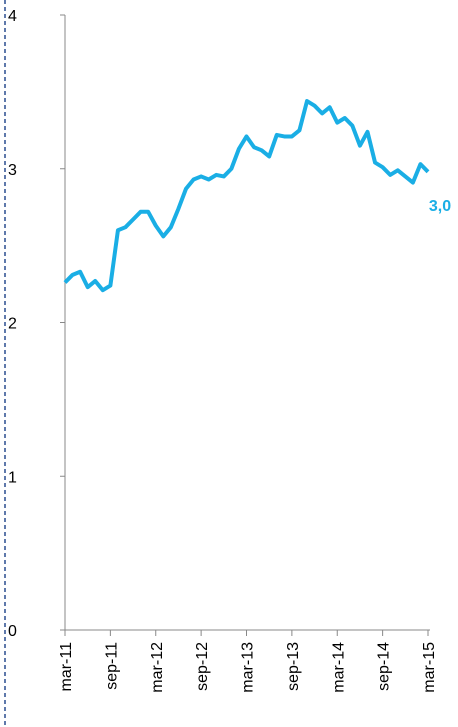 This screenshot has width=458, height=727. What do you see at coordinates (293, 666) in the screenshot?
I see `x-tick-label: sep-13` at bounding box center [293, 666].